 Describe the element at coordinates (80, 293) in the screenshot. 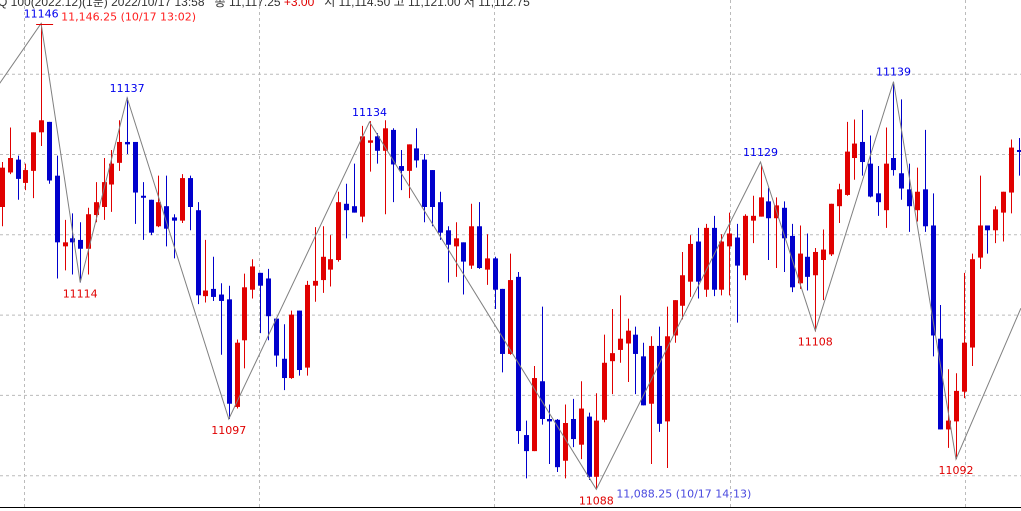

I see `pivot-low-label: 11114` at that location.